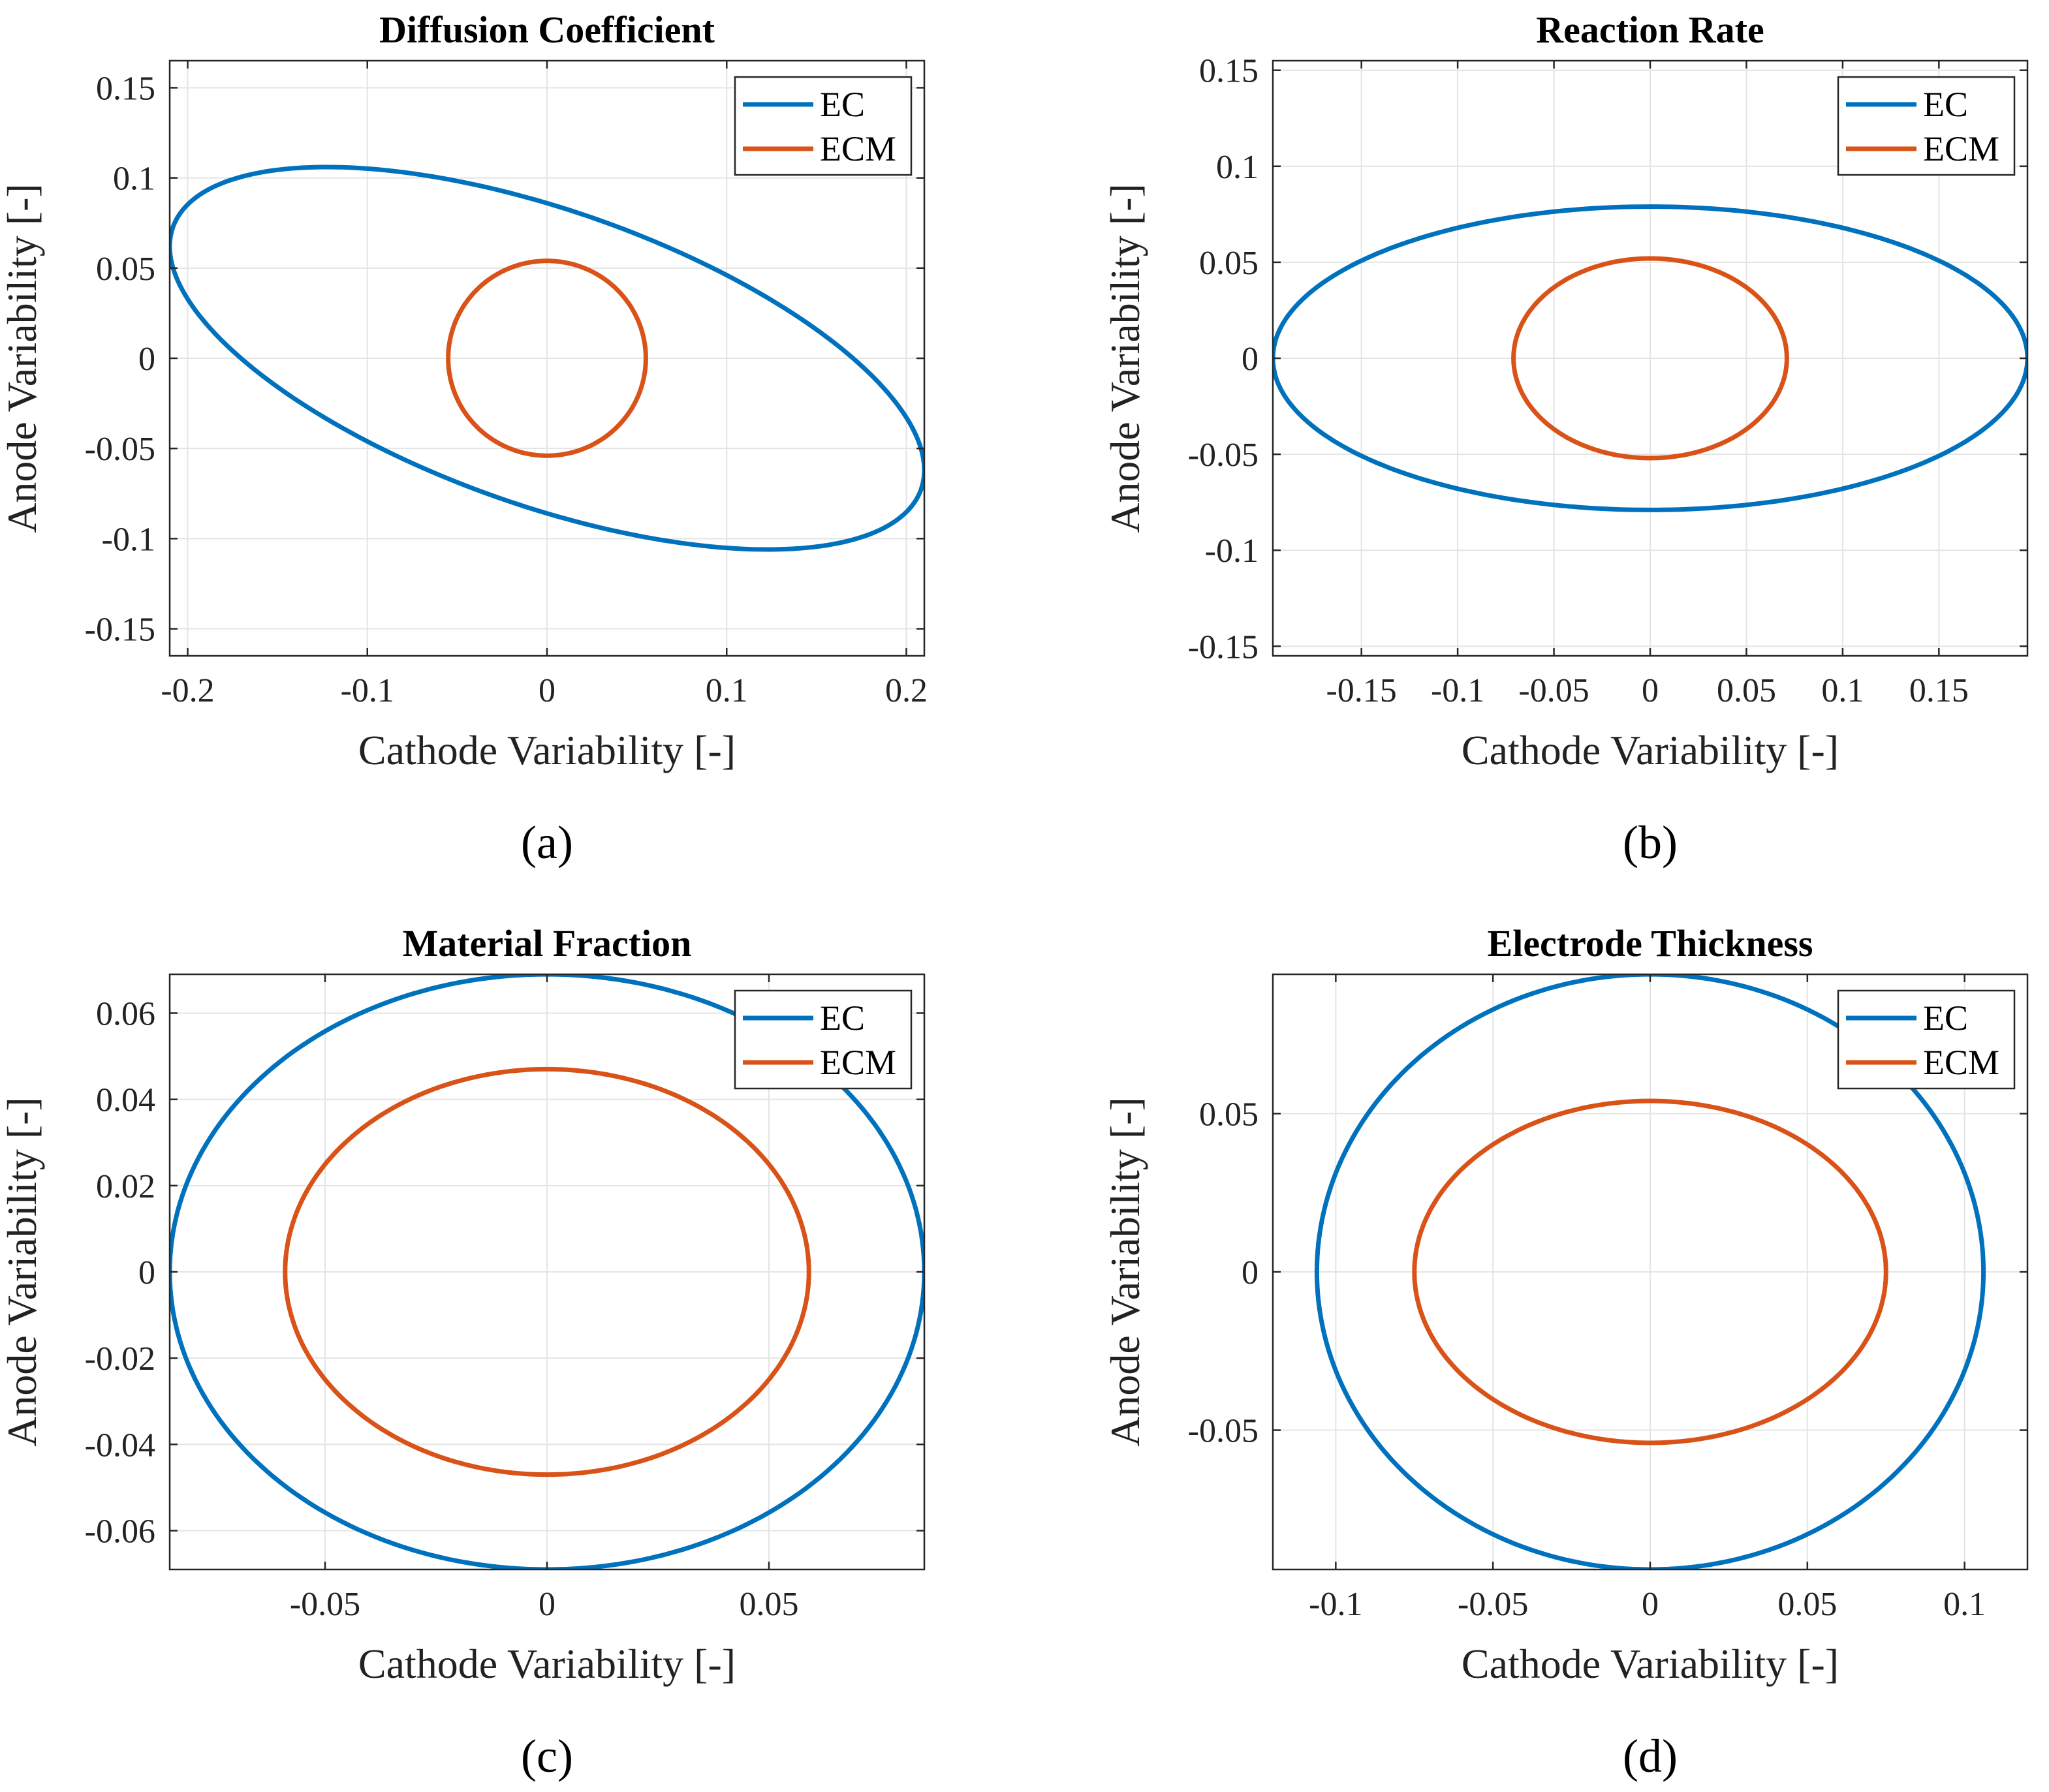 This screenshot has width=2049, height=1792. What do you see at coordinates (125, 1186) in the screenshot?
I see `y-tick-label: 0.02` at bounding box center [125, 1186].